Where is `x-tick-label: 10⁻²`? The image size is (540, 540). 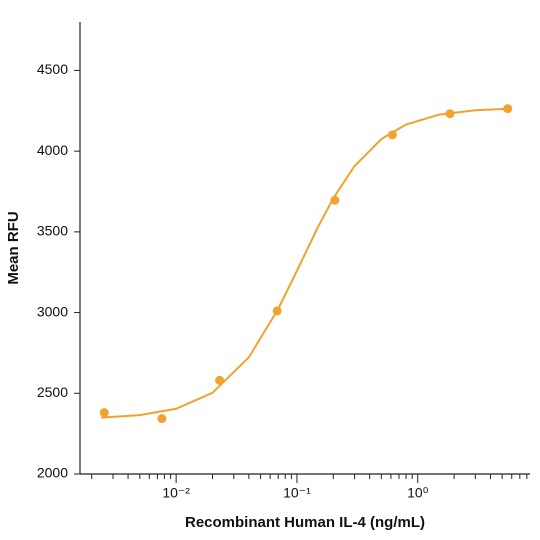
x-tick-label: 10⁻² is located at coordinates (176, 493).